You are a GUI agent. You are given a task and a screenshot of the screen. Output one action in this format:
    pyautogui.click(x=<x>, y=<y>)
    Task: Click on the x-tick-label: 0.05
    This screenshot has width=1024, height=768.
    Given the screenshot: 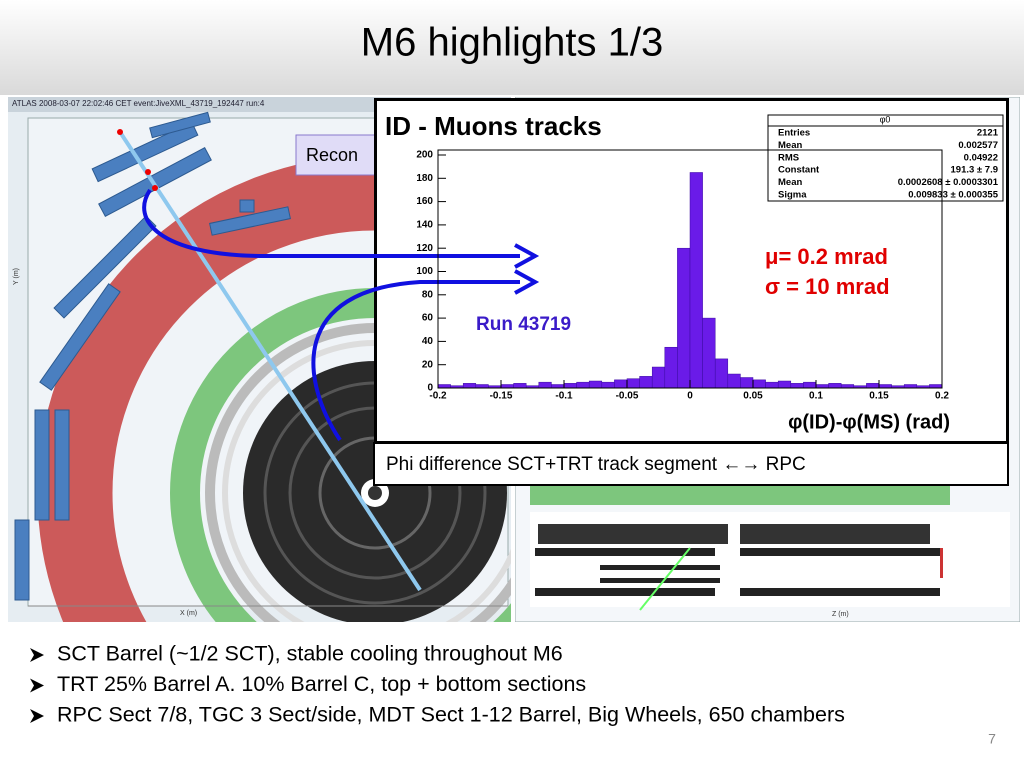 What is the action you would take?
    pyautogui.click(x=753, y=396)
    